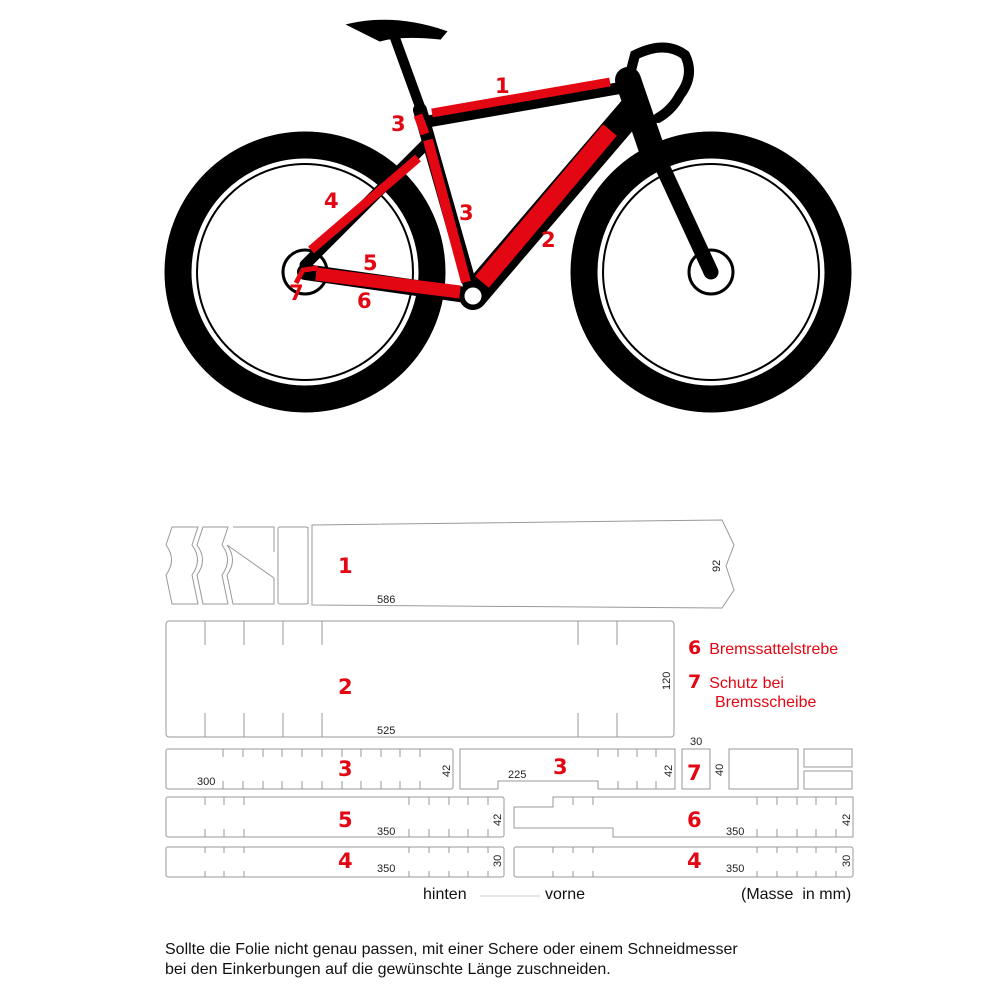 The image size is (1000, 1000). Describe the element at coordinates (420, 679) in the screenshot. I see `template-2: 2 525 120` at that location.